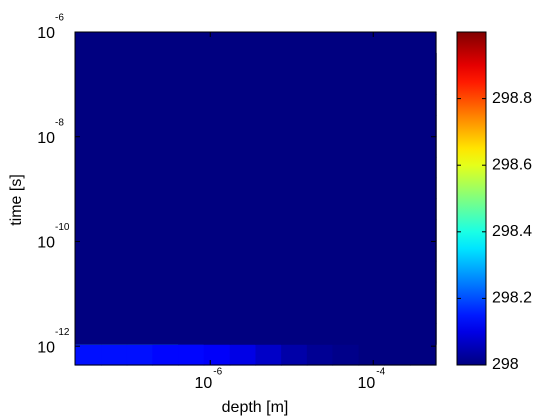 The height and width of the screenshot is (420, 560). Describe the element at coordinates (380, 372) in the screenshot. I see `x-tick-exponent: -4` at that location.